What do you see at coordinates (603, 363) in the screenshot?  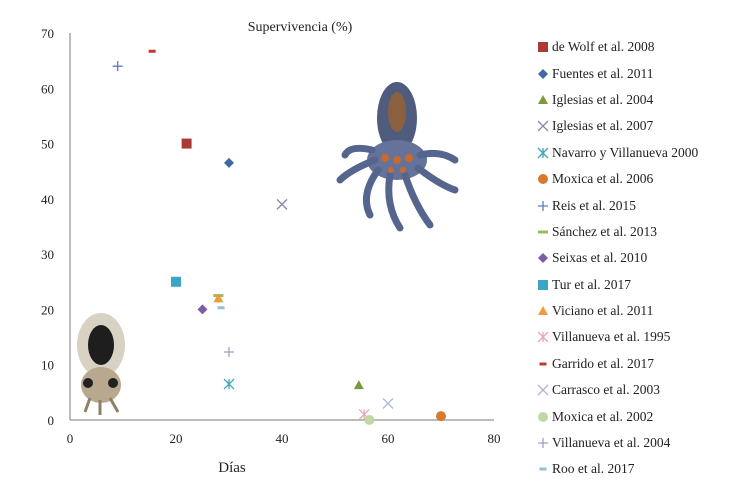 I see `legend-label: Garrido et al. 2017` at bounding box center [603, 363].